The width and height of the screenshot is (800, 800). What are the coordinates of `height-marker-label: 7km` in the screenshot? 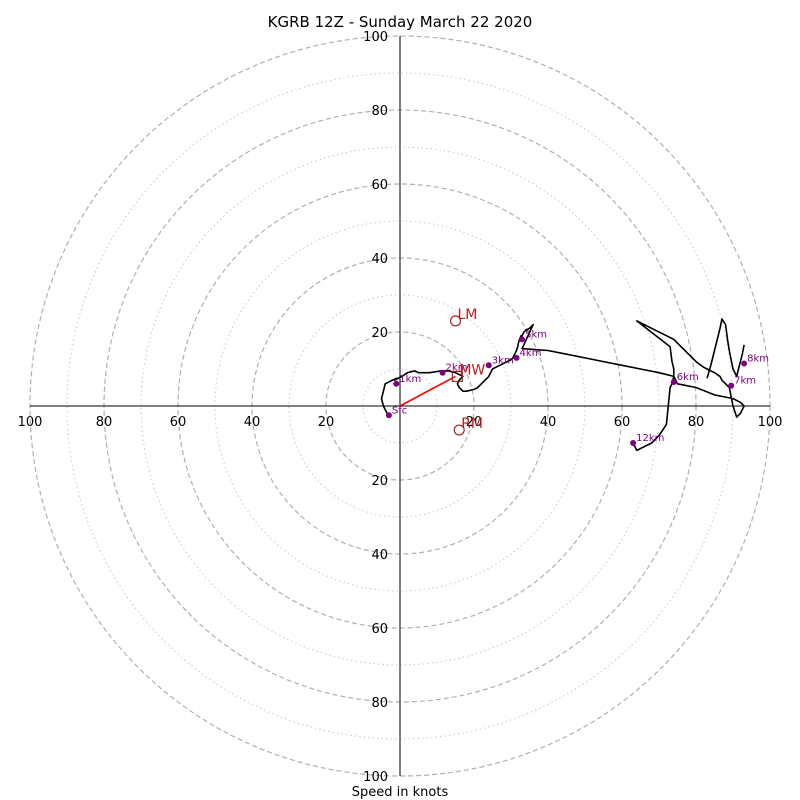 It's located at (745, 381).